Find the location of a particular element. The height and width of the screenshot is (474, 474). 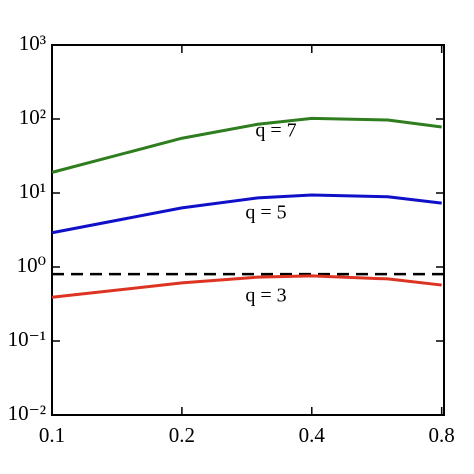

y-tick-label: 10⁰ is located at coordinates (31, 265).